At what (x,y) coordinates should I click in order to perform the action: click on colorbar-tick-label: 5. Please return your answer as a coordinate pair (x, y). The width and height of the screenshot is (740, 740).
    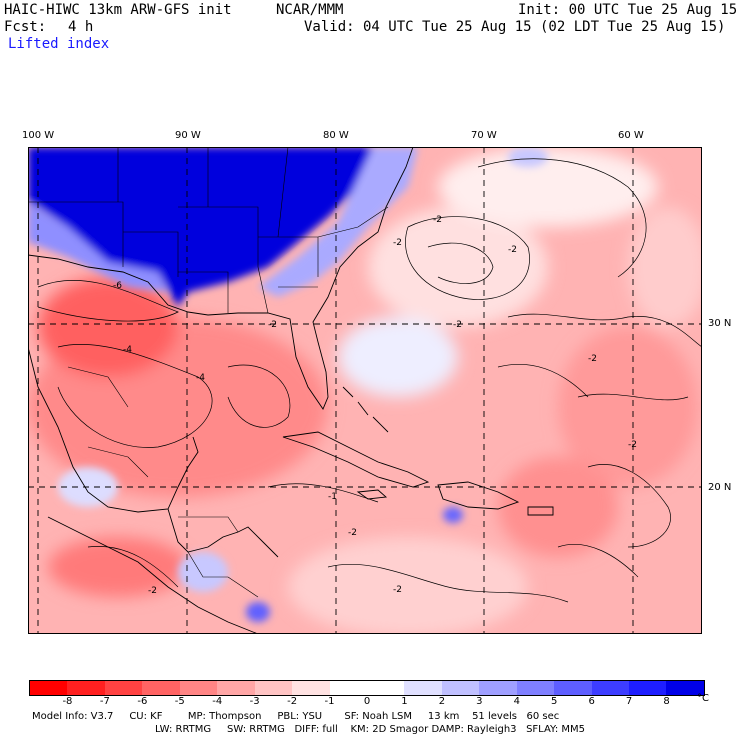
    Looking at the image, I should click on (554, 701).